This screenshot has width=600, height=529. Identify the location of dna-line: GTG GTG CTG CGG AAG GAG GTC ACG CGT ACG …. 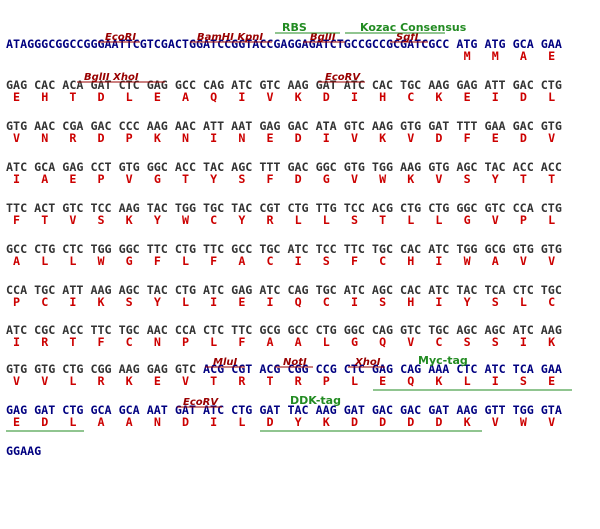
(284, 369).